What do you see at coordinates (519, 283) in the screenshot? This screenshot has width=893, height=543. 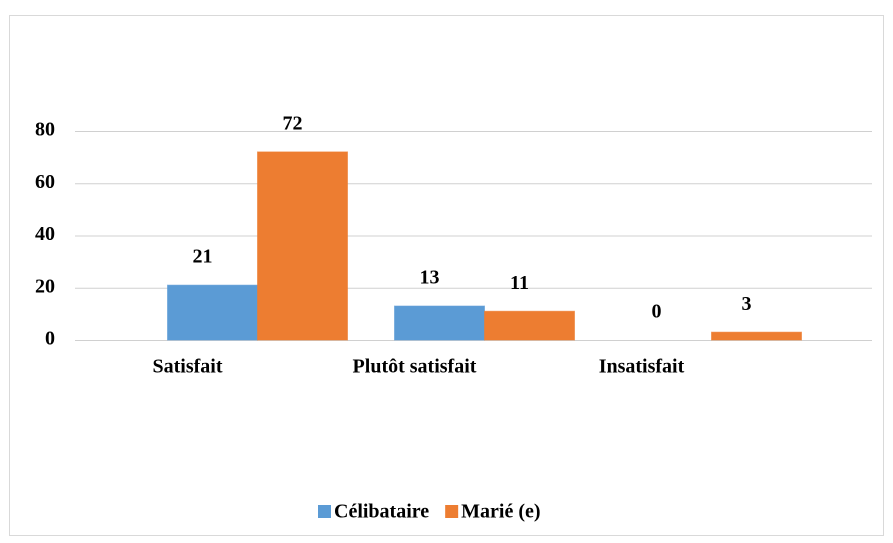 I see `value-label: 11` at bounding box center [519, 283].